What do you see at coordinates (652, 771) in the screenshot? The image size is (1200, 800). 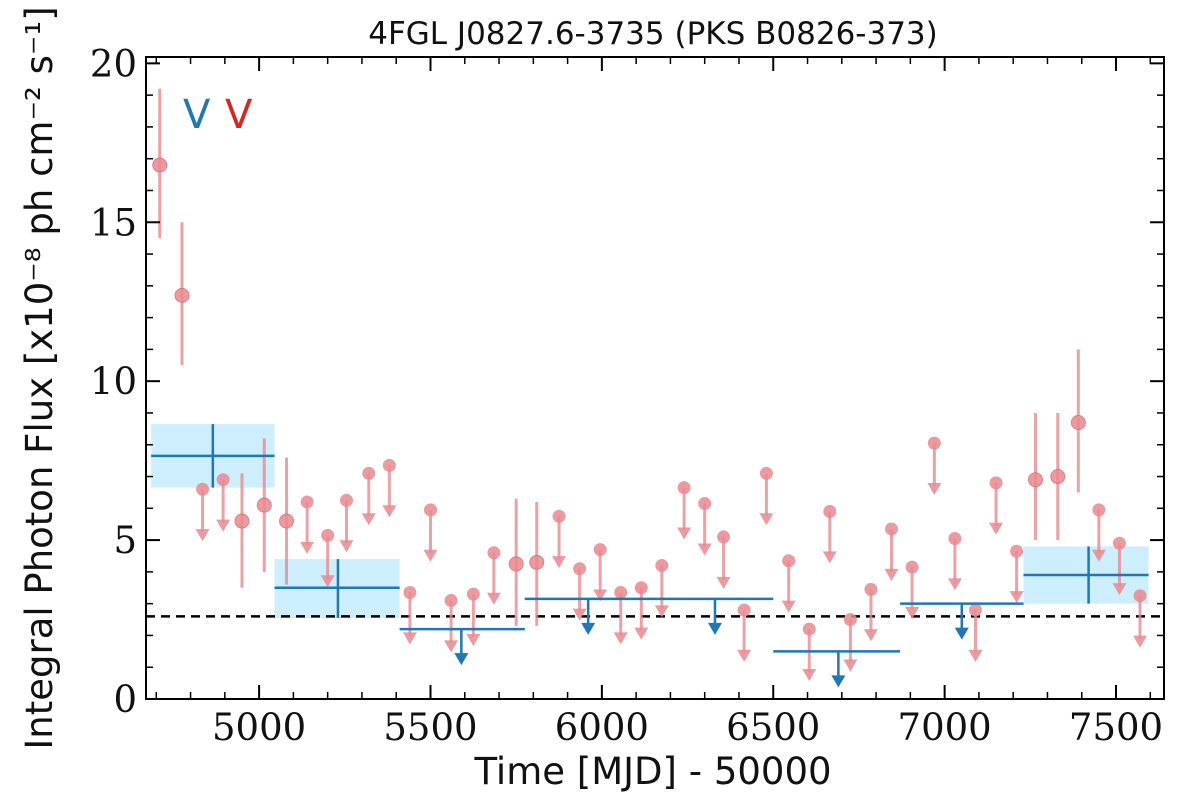 I see `x-axis-label: Time [MJD] - 50000` at bounding box center [652, 771].